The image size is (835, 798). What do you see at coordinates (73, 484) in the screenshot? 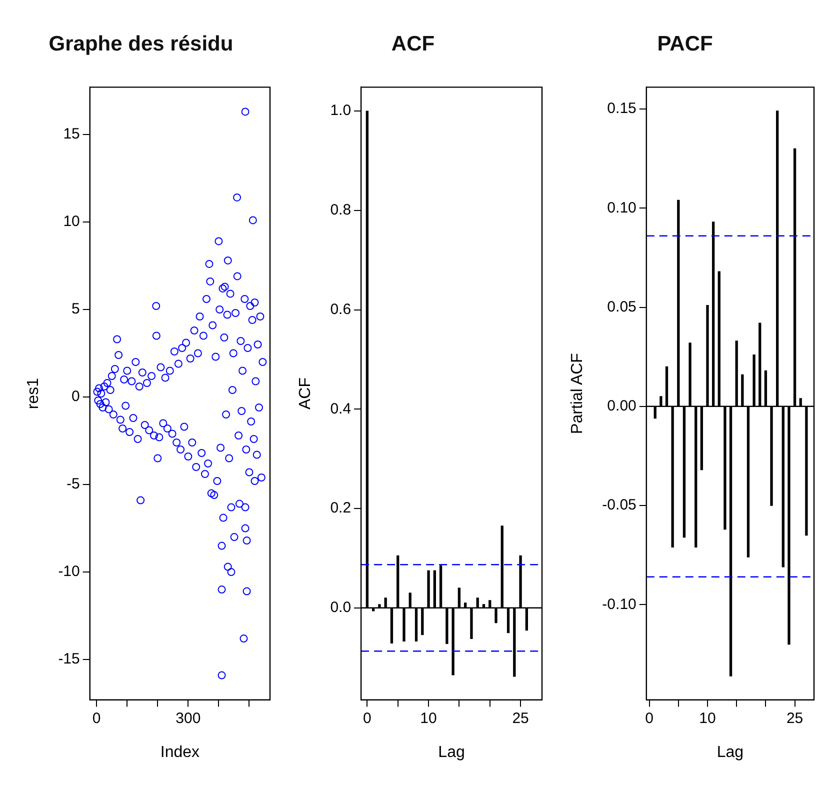
I see `y-tick-label: -5` at bounding box center [73, 484].